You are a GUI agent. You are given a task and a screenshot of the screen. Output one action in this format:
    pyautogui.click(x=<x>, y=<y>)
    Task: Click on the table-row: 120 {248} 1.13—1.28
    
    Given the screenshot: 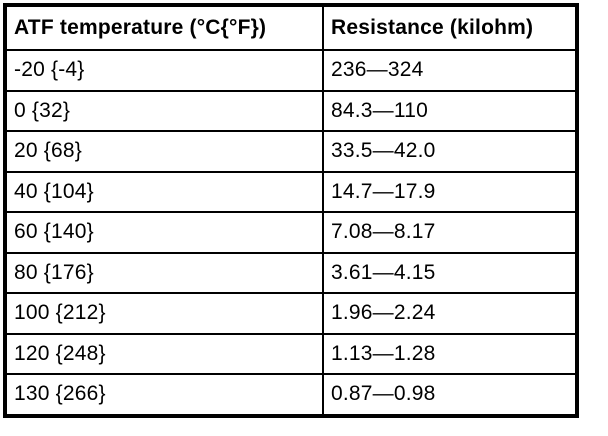 What is the action you would take?
    pyautogui.click(x=291, y=353)
    